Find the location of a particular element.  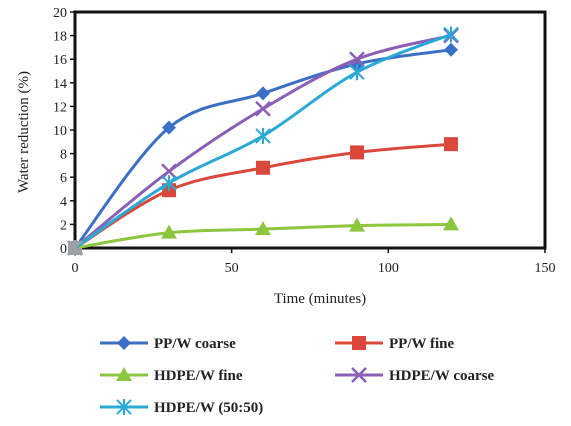

y-tick-label: 14 is located at coordinates (60, 84).